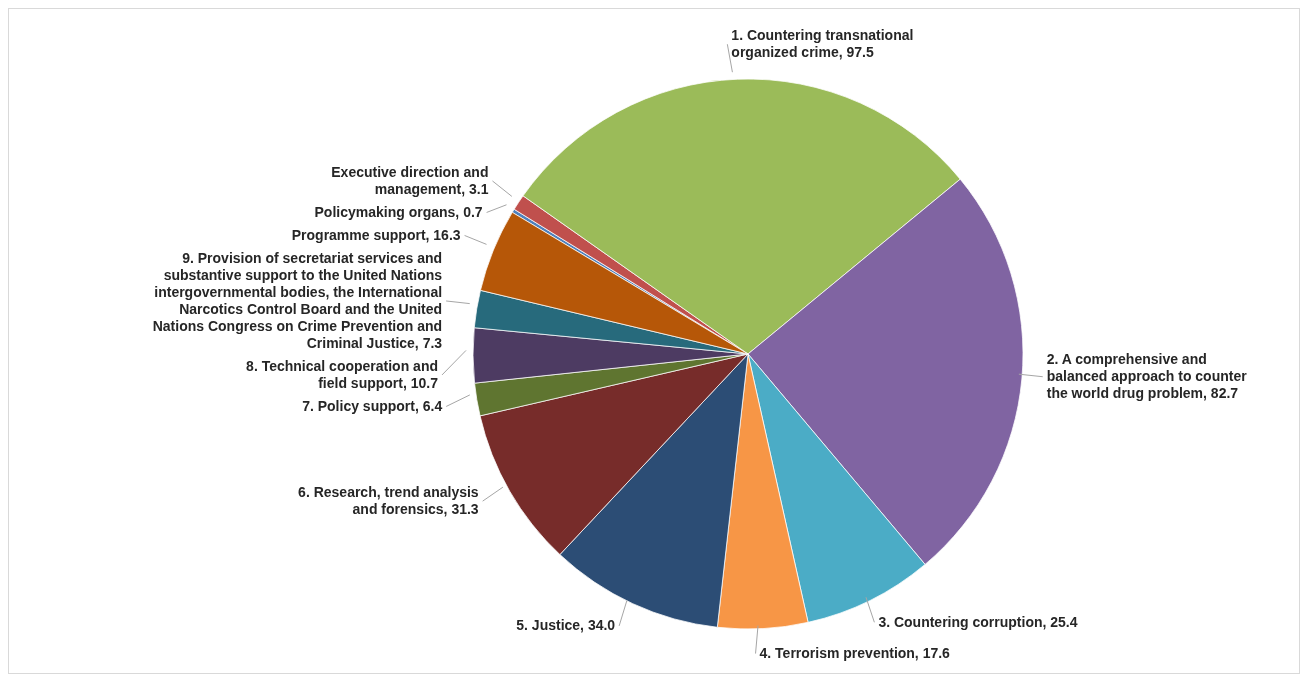 Image resolution: width=1307 pixels, height=680 pixels. I want to click on slice-label: 3. Countering corruption, 25.4, so click(978, 621).